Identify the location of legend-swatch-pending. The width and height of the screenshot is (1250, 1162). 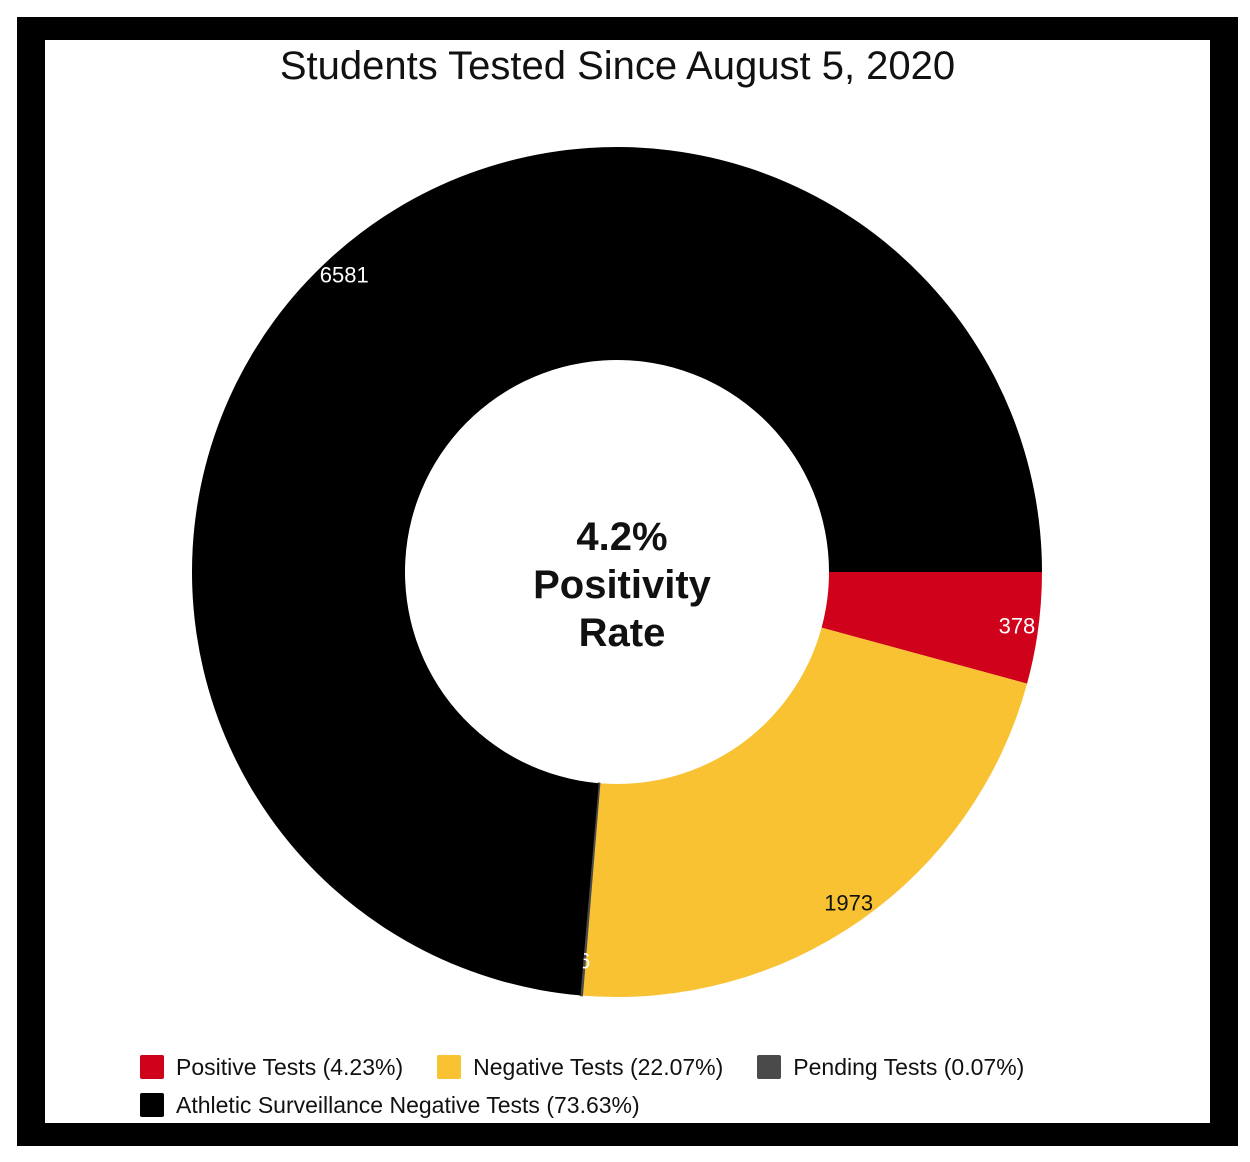
(769, 1067).